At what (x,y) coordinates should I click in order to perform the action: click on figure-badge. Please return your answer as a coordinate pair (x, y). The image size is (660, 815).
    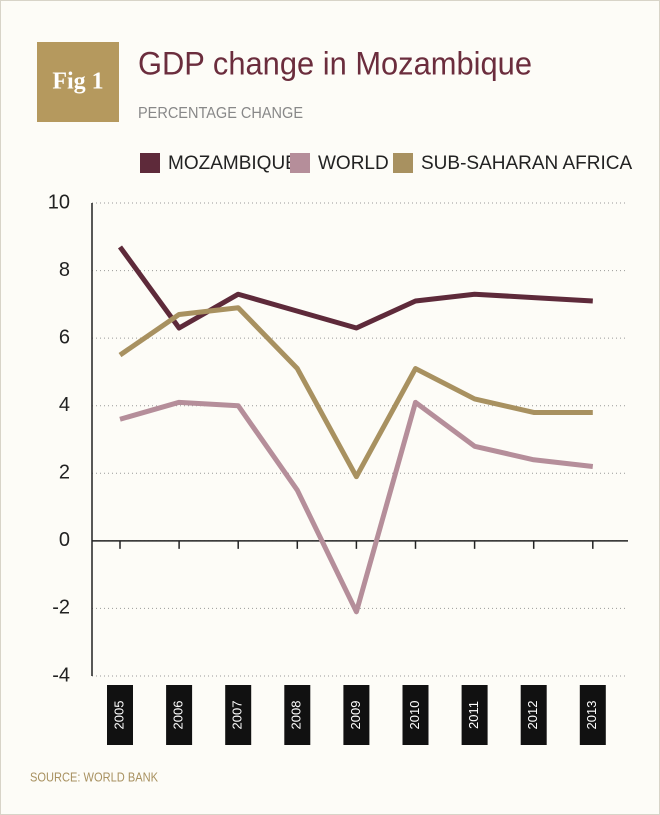
    Looking at the image, I should click on (78, 82).